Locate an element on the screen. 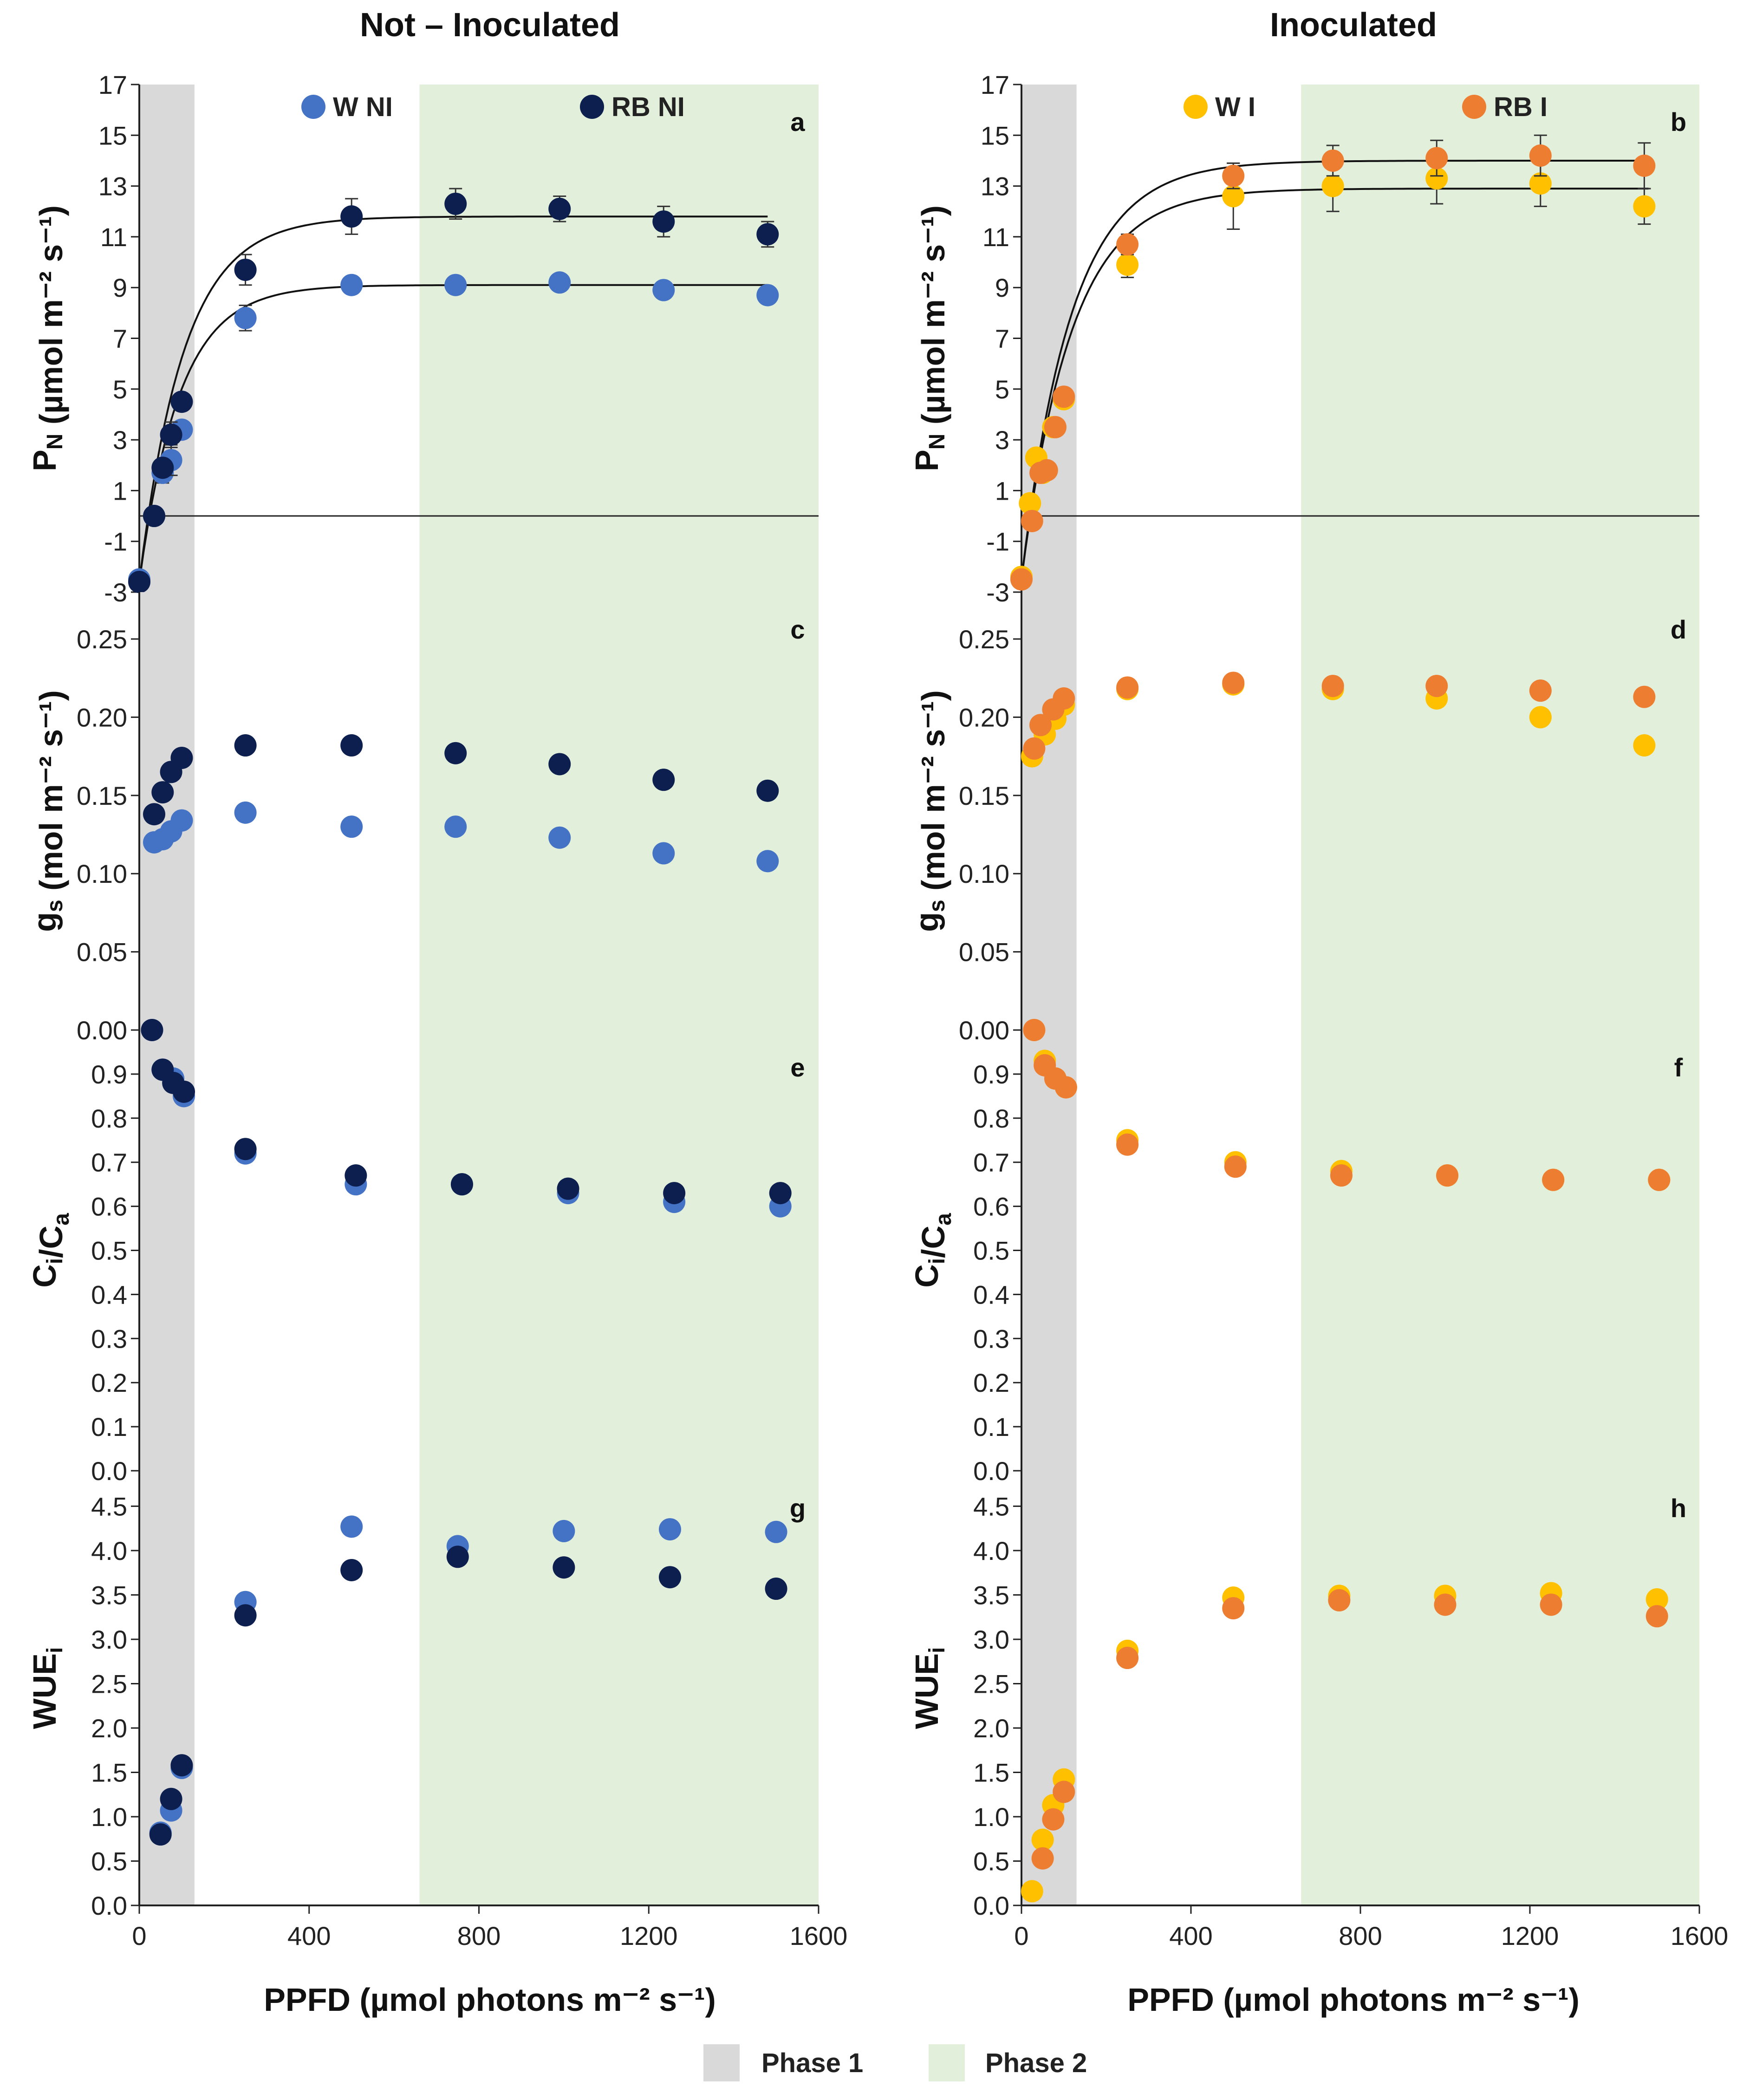 Image resolution: width=1743 pixels, height=2100 pixels. y-tick-label: 0.8 is located at coordinates (991, 1118).